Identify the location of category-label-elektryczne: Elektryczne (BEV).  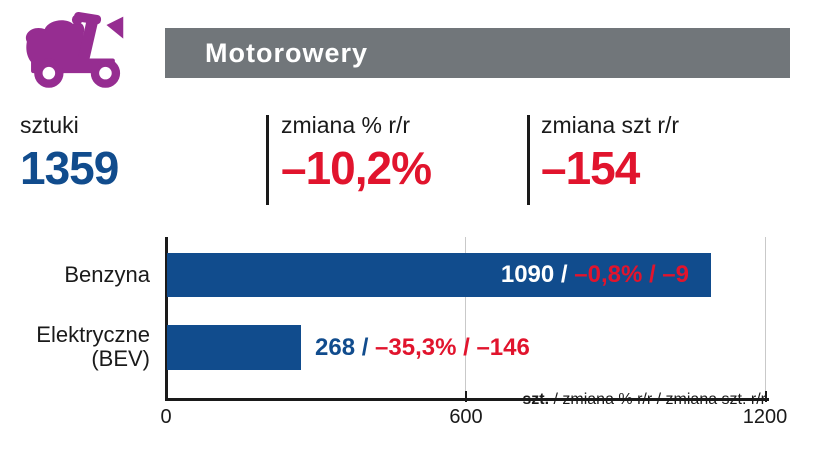
(93, 346).